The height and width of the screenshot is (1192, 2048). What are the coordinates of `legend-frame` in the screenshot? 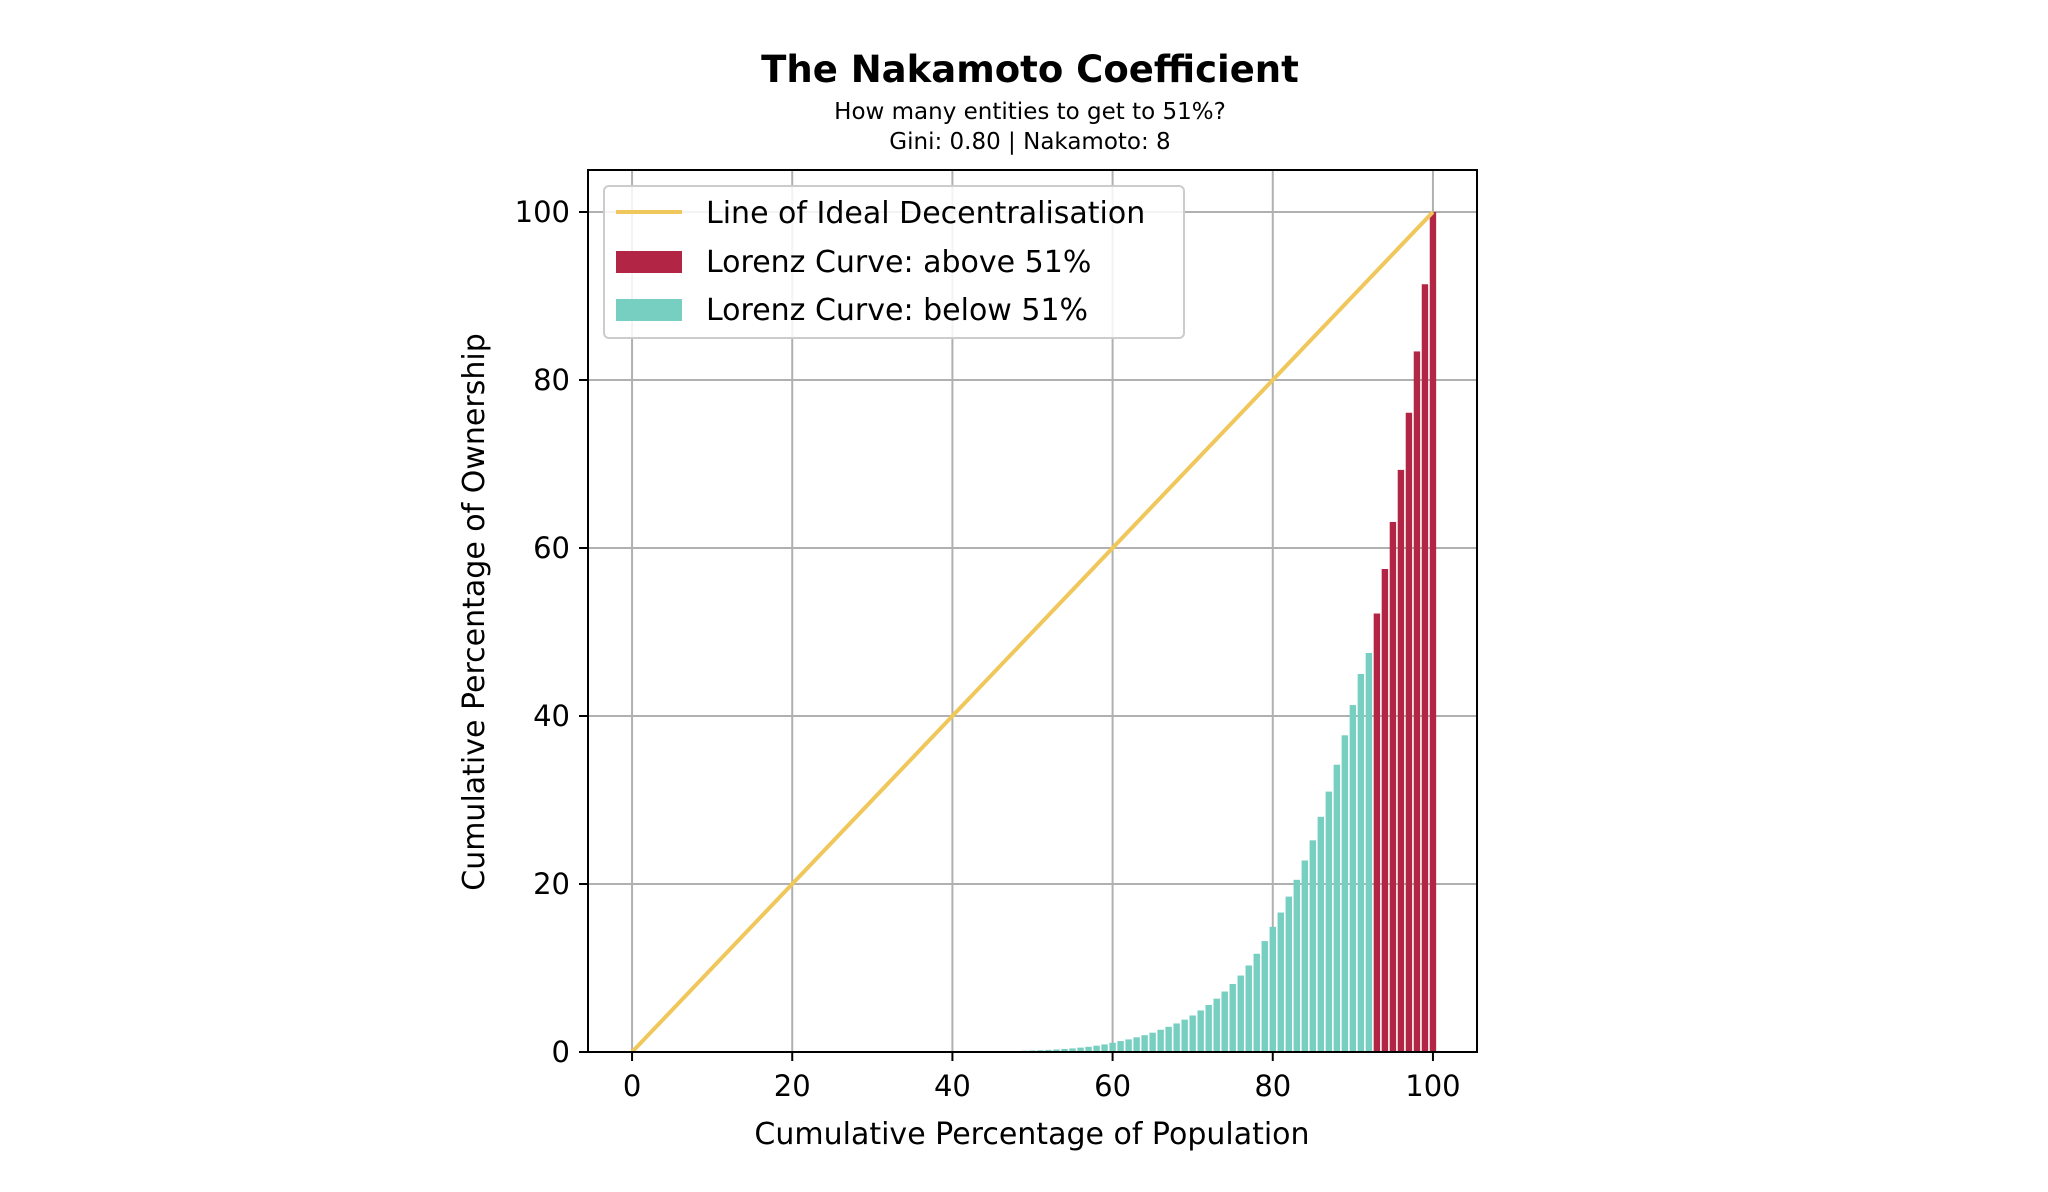 It's located at (894, 262).